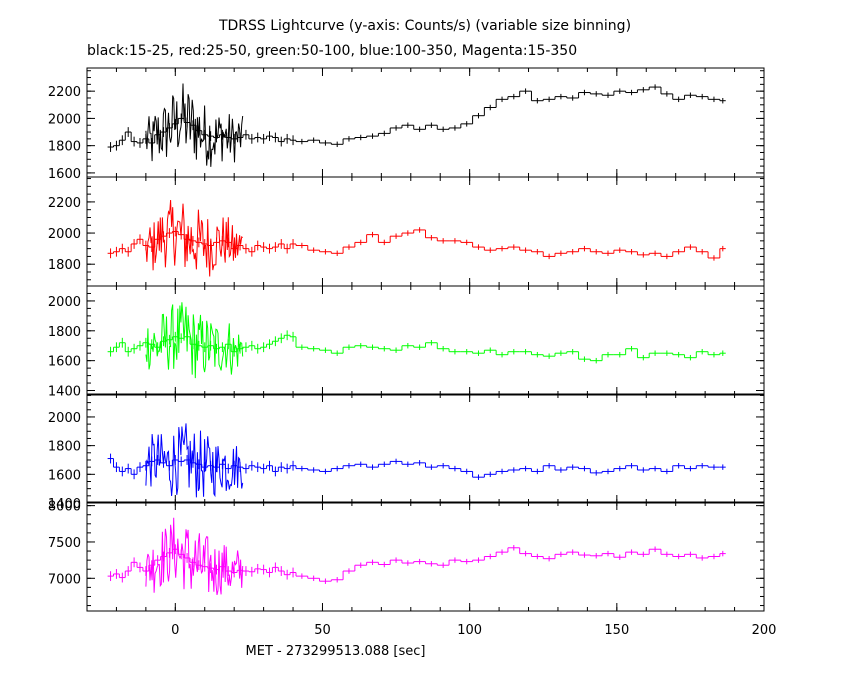  What do you see at coordinates (469, 630) in the screenshot?
I see `x-tick-label: 100` at bounding box center [469, 630].